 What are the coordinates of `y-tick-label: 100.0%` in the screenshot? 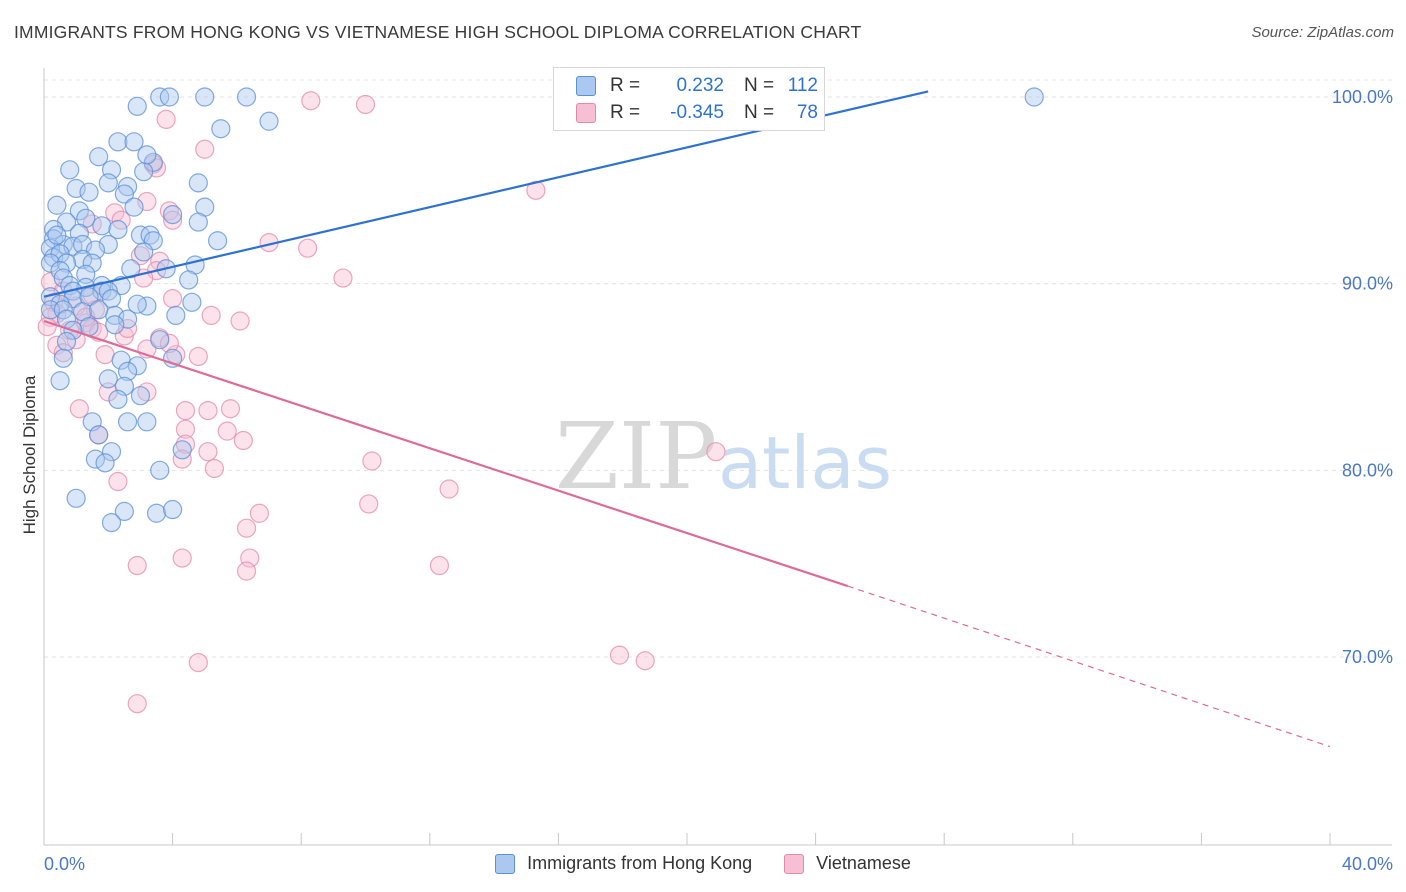 It's located at (1362, 97).